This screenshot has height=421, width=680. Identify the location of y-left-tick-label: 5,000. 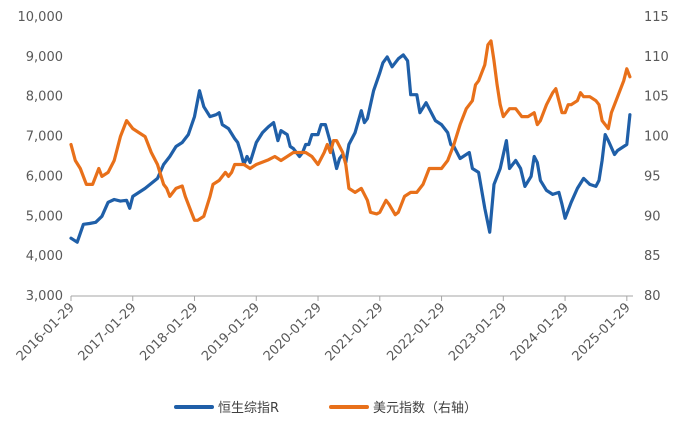
(44, 216).